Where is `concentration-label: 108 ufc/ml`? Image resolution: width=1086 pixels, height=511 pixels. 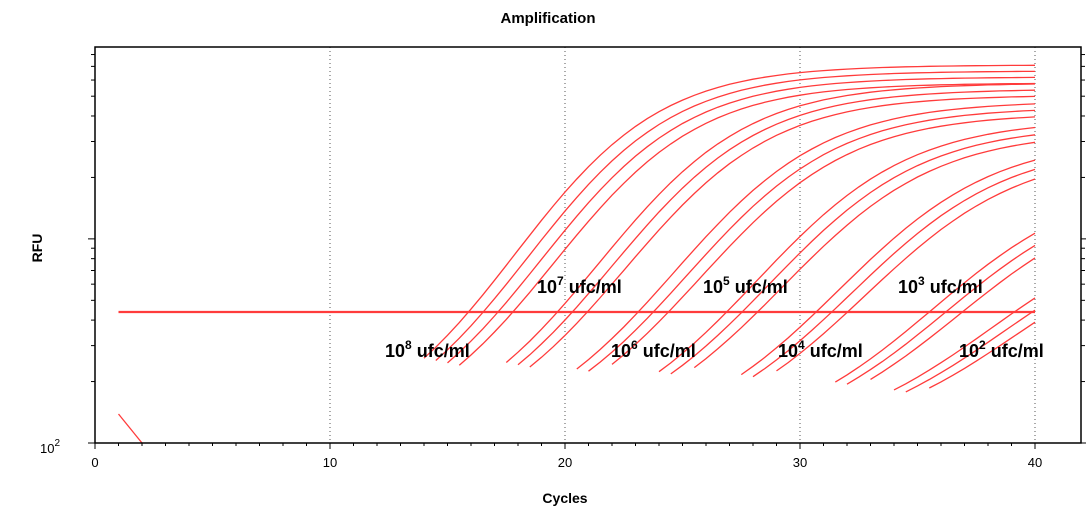
concentration-label: 108 ufc/ml is located at coordinates (427, 349).